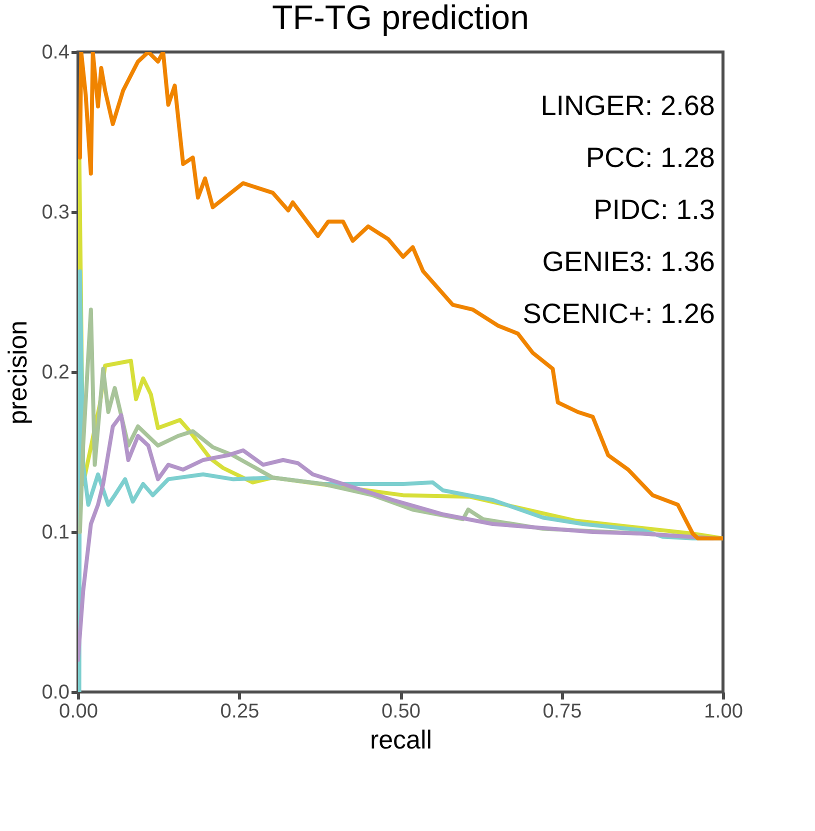 The image size is (815, 831). I want to click on annotation: SCENIC+: 1.26, so click(618, 313).